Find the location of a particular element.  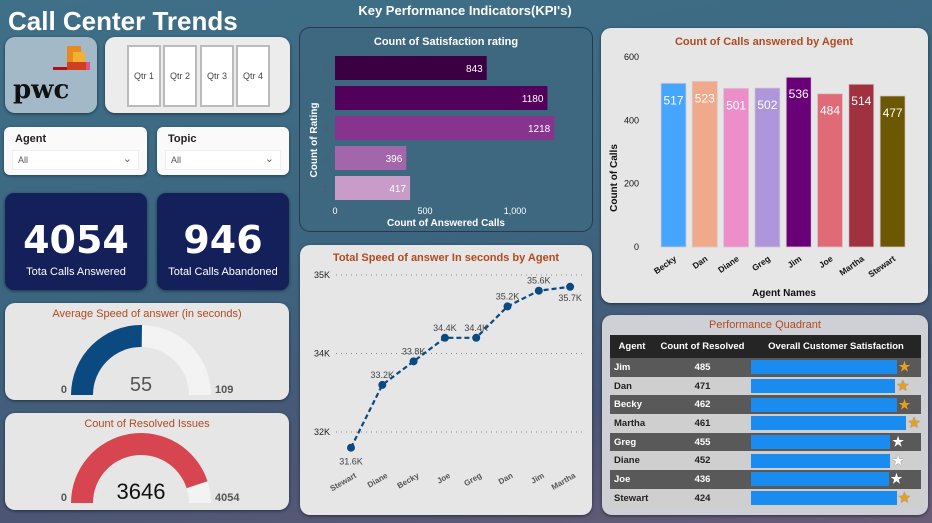

data-label: 33.8K is located at coordinates (414, 351).